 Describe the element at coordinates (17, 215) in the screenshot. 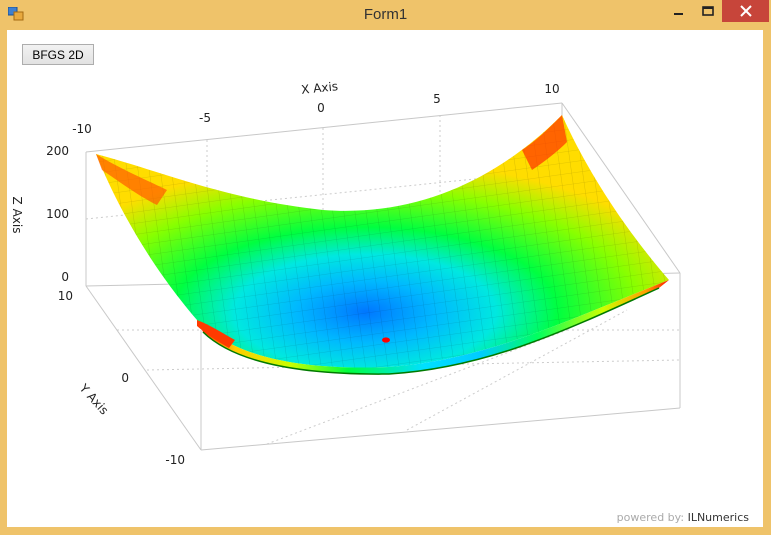

I see `z-axis-label: Z Axis` at that location.